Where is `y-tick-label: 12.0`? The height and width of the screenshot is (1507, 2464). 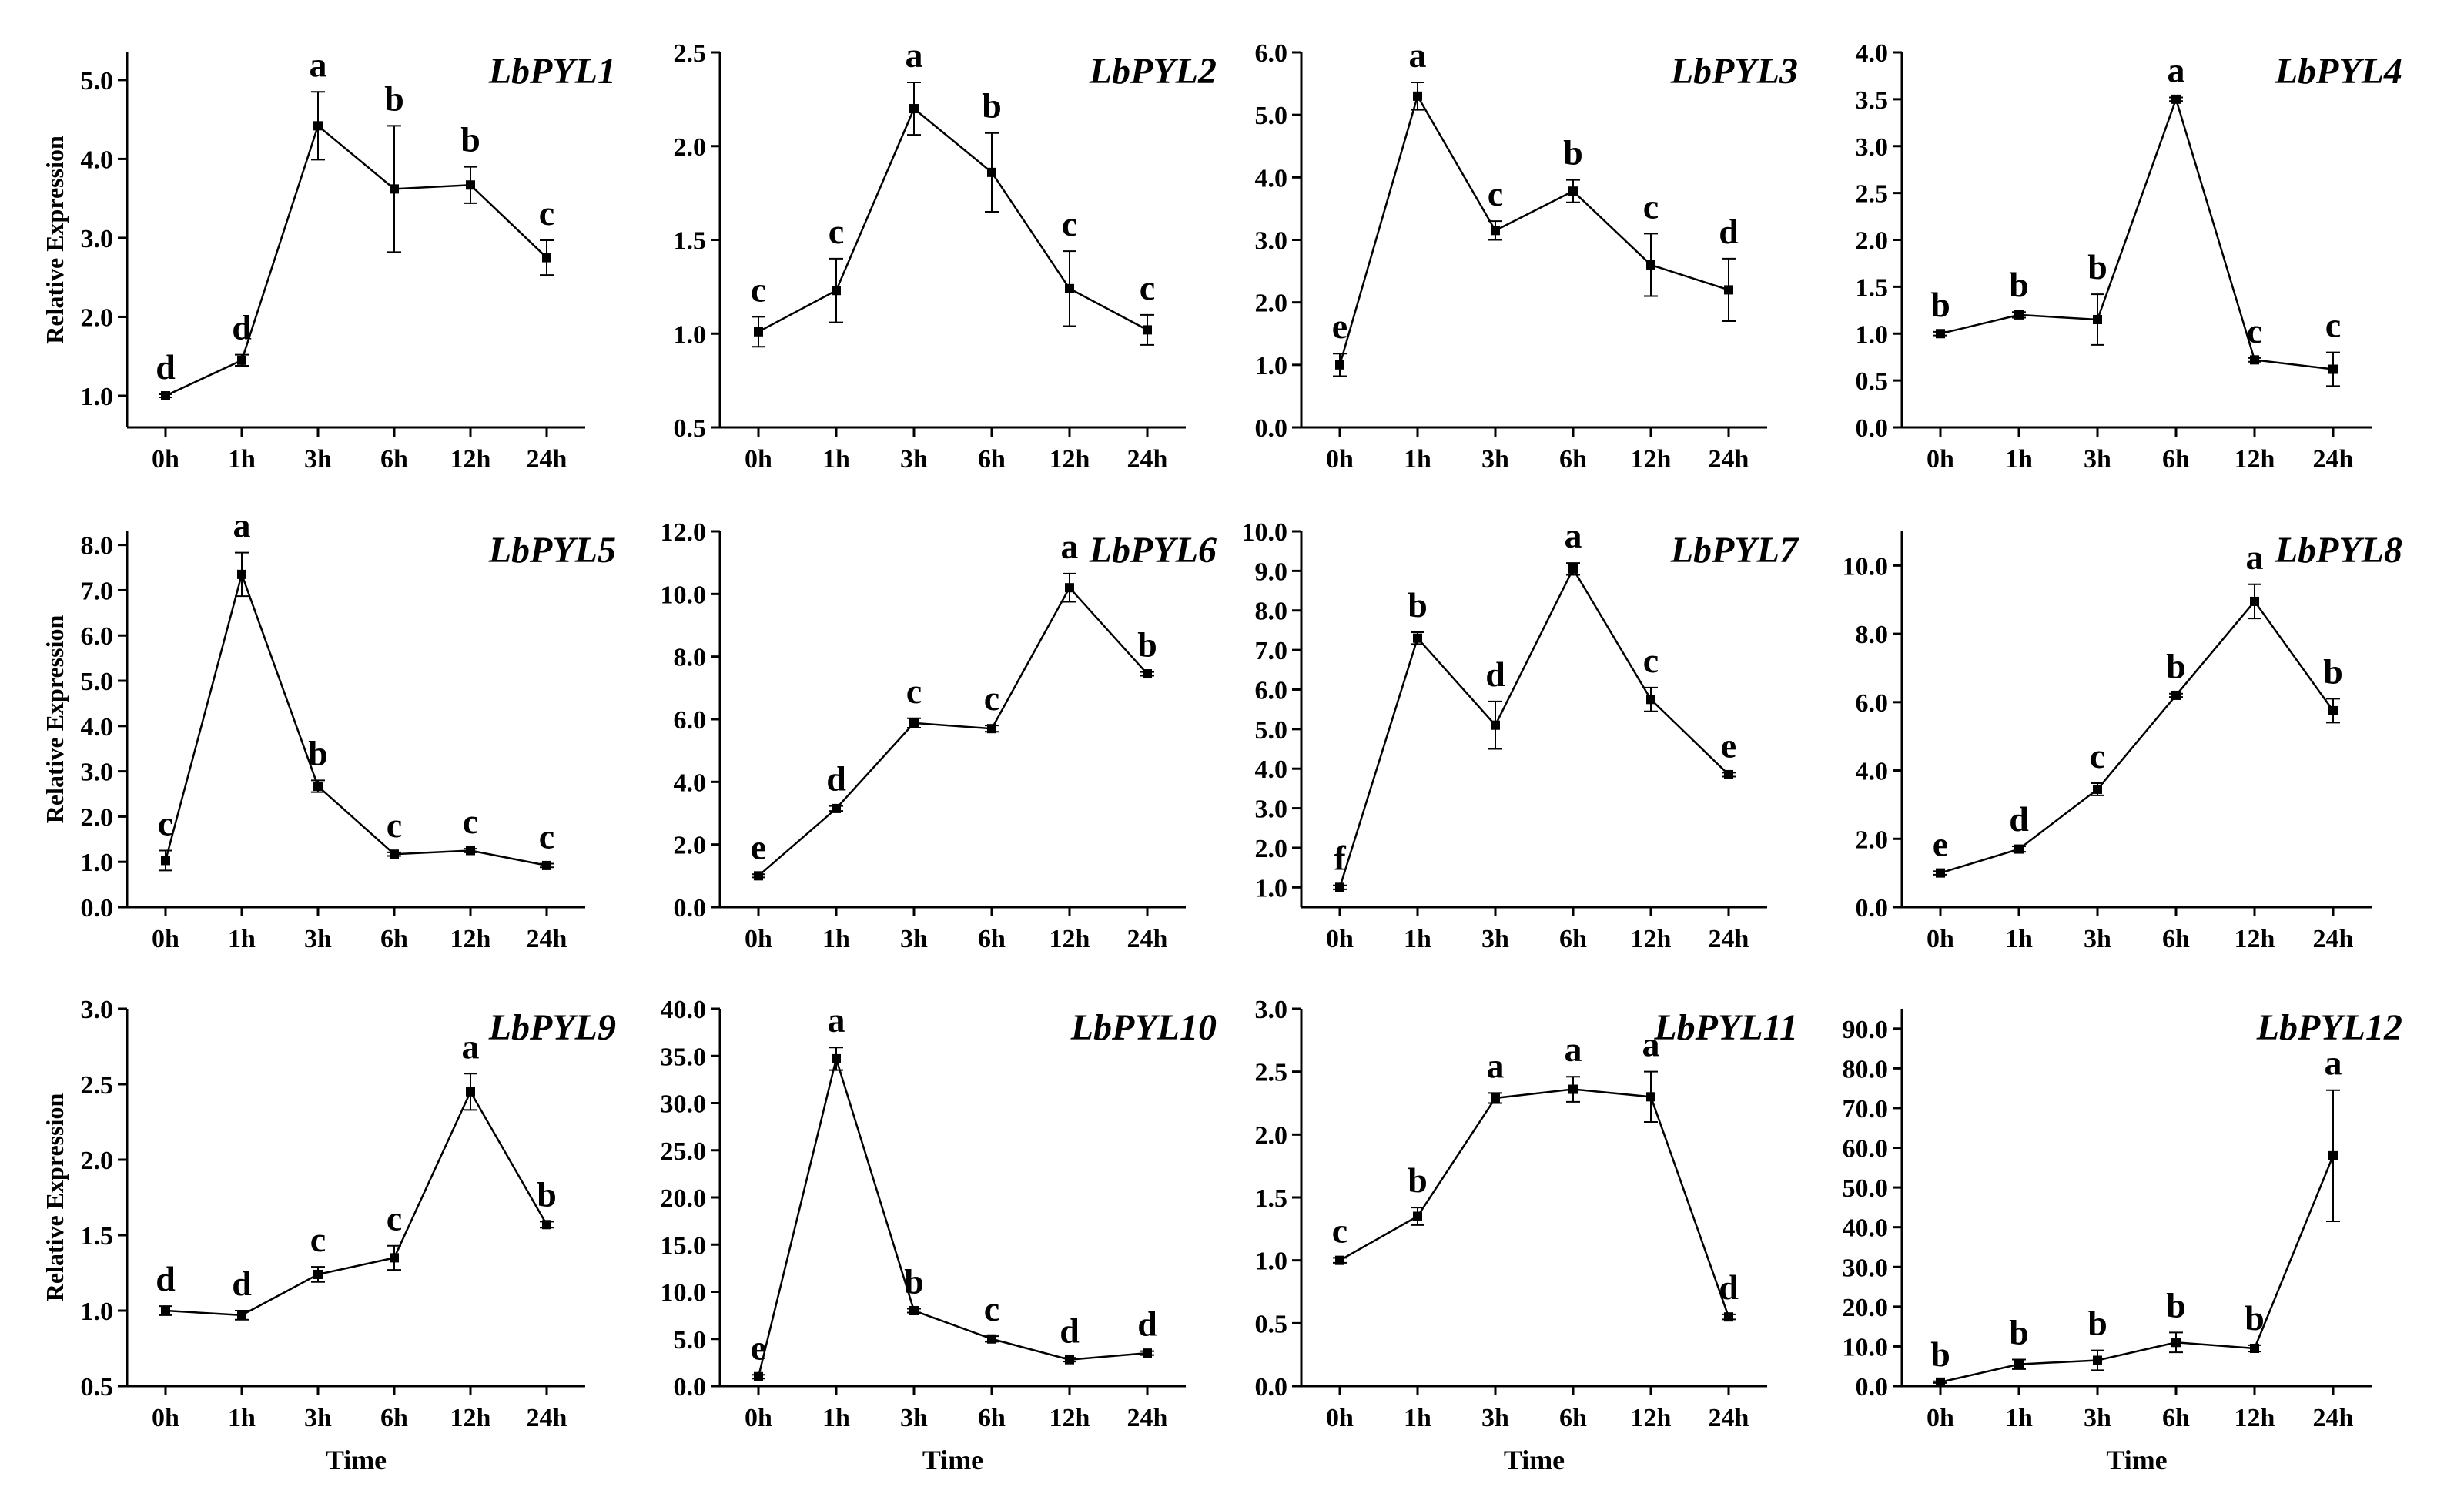
y-tick-label: 12.0 is located at coordinates (684, 532).